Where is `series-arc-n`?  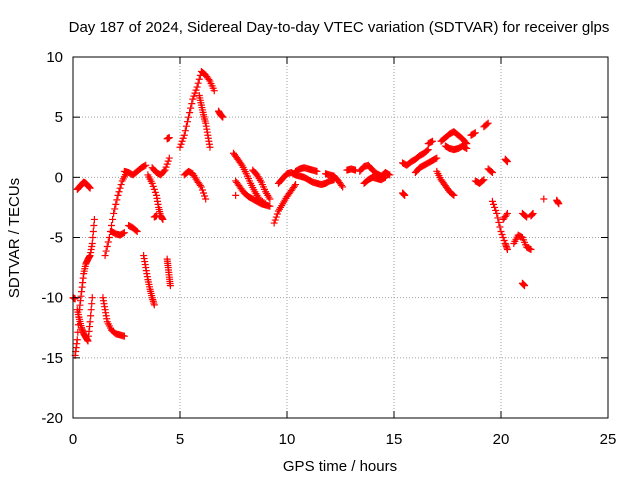 series-arc-n is located at coordinates (197, 109).